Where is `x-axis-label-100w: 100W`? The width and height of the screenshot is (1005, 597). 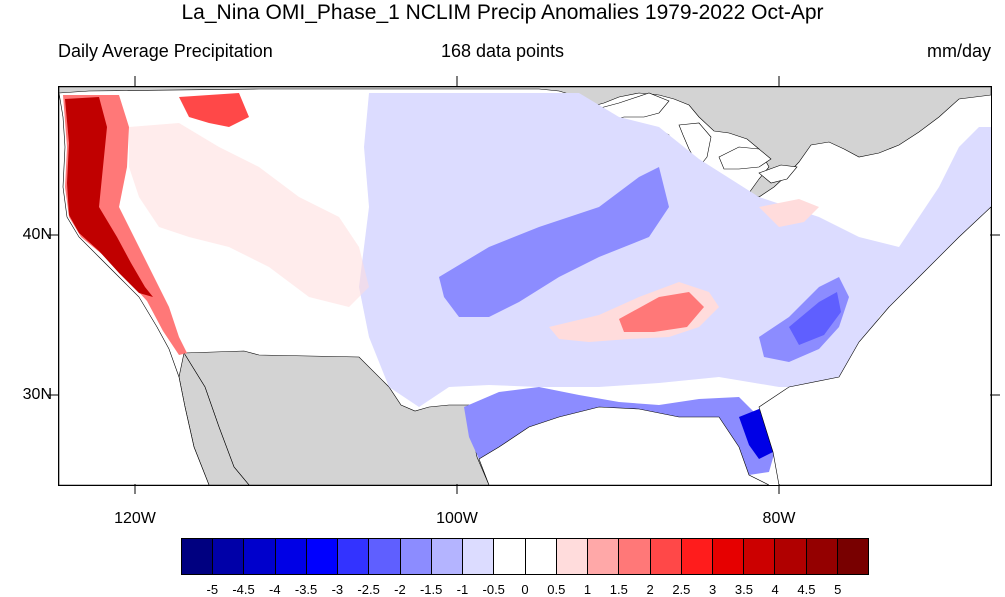
x-axis-label-100w: 100W is located at coordinates (457, 518).